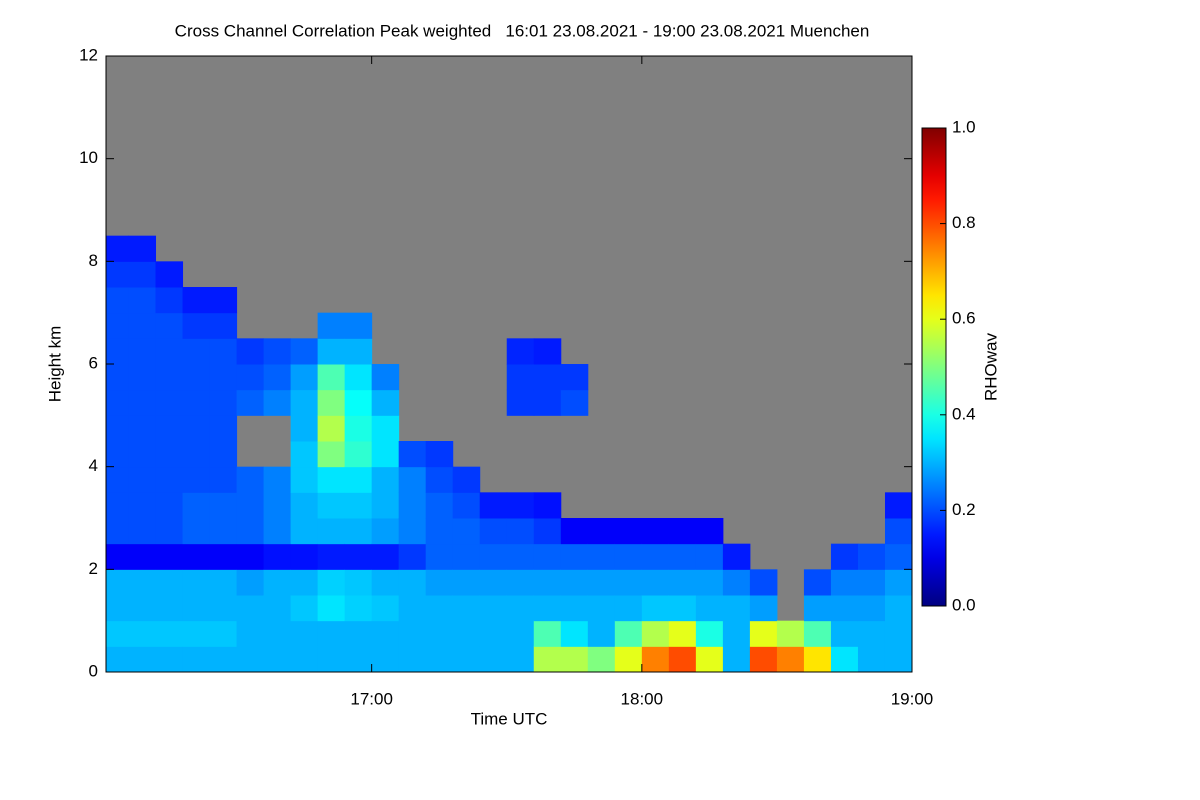 The height and width of the screenshot is (800, 1200). What do you see at coordinates (88, 54) in the screenshot?
I see `y-tick-label: 12` at bounding box center [88, 54].